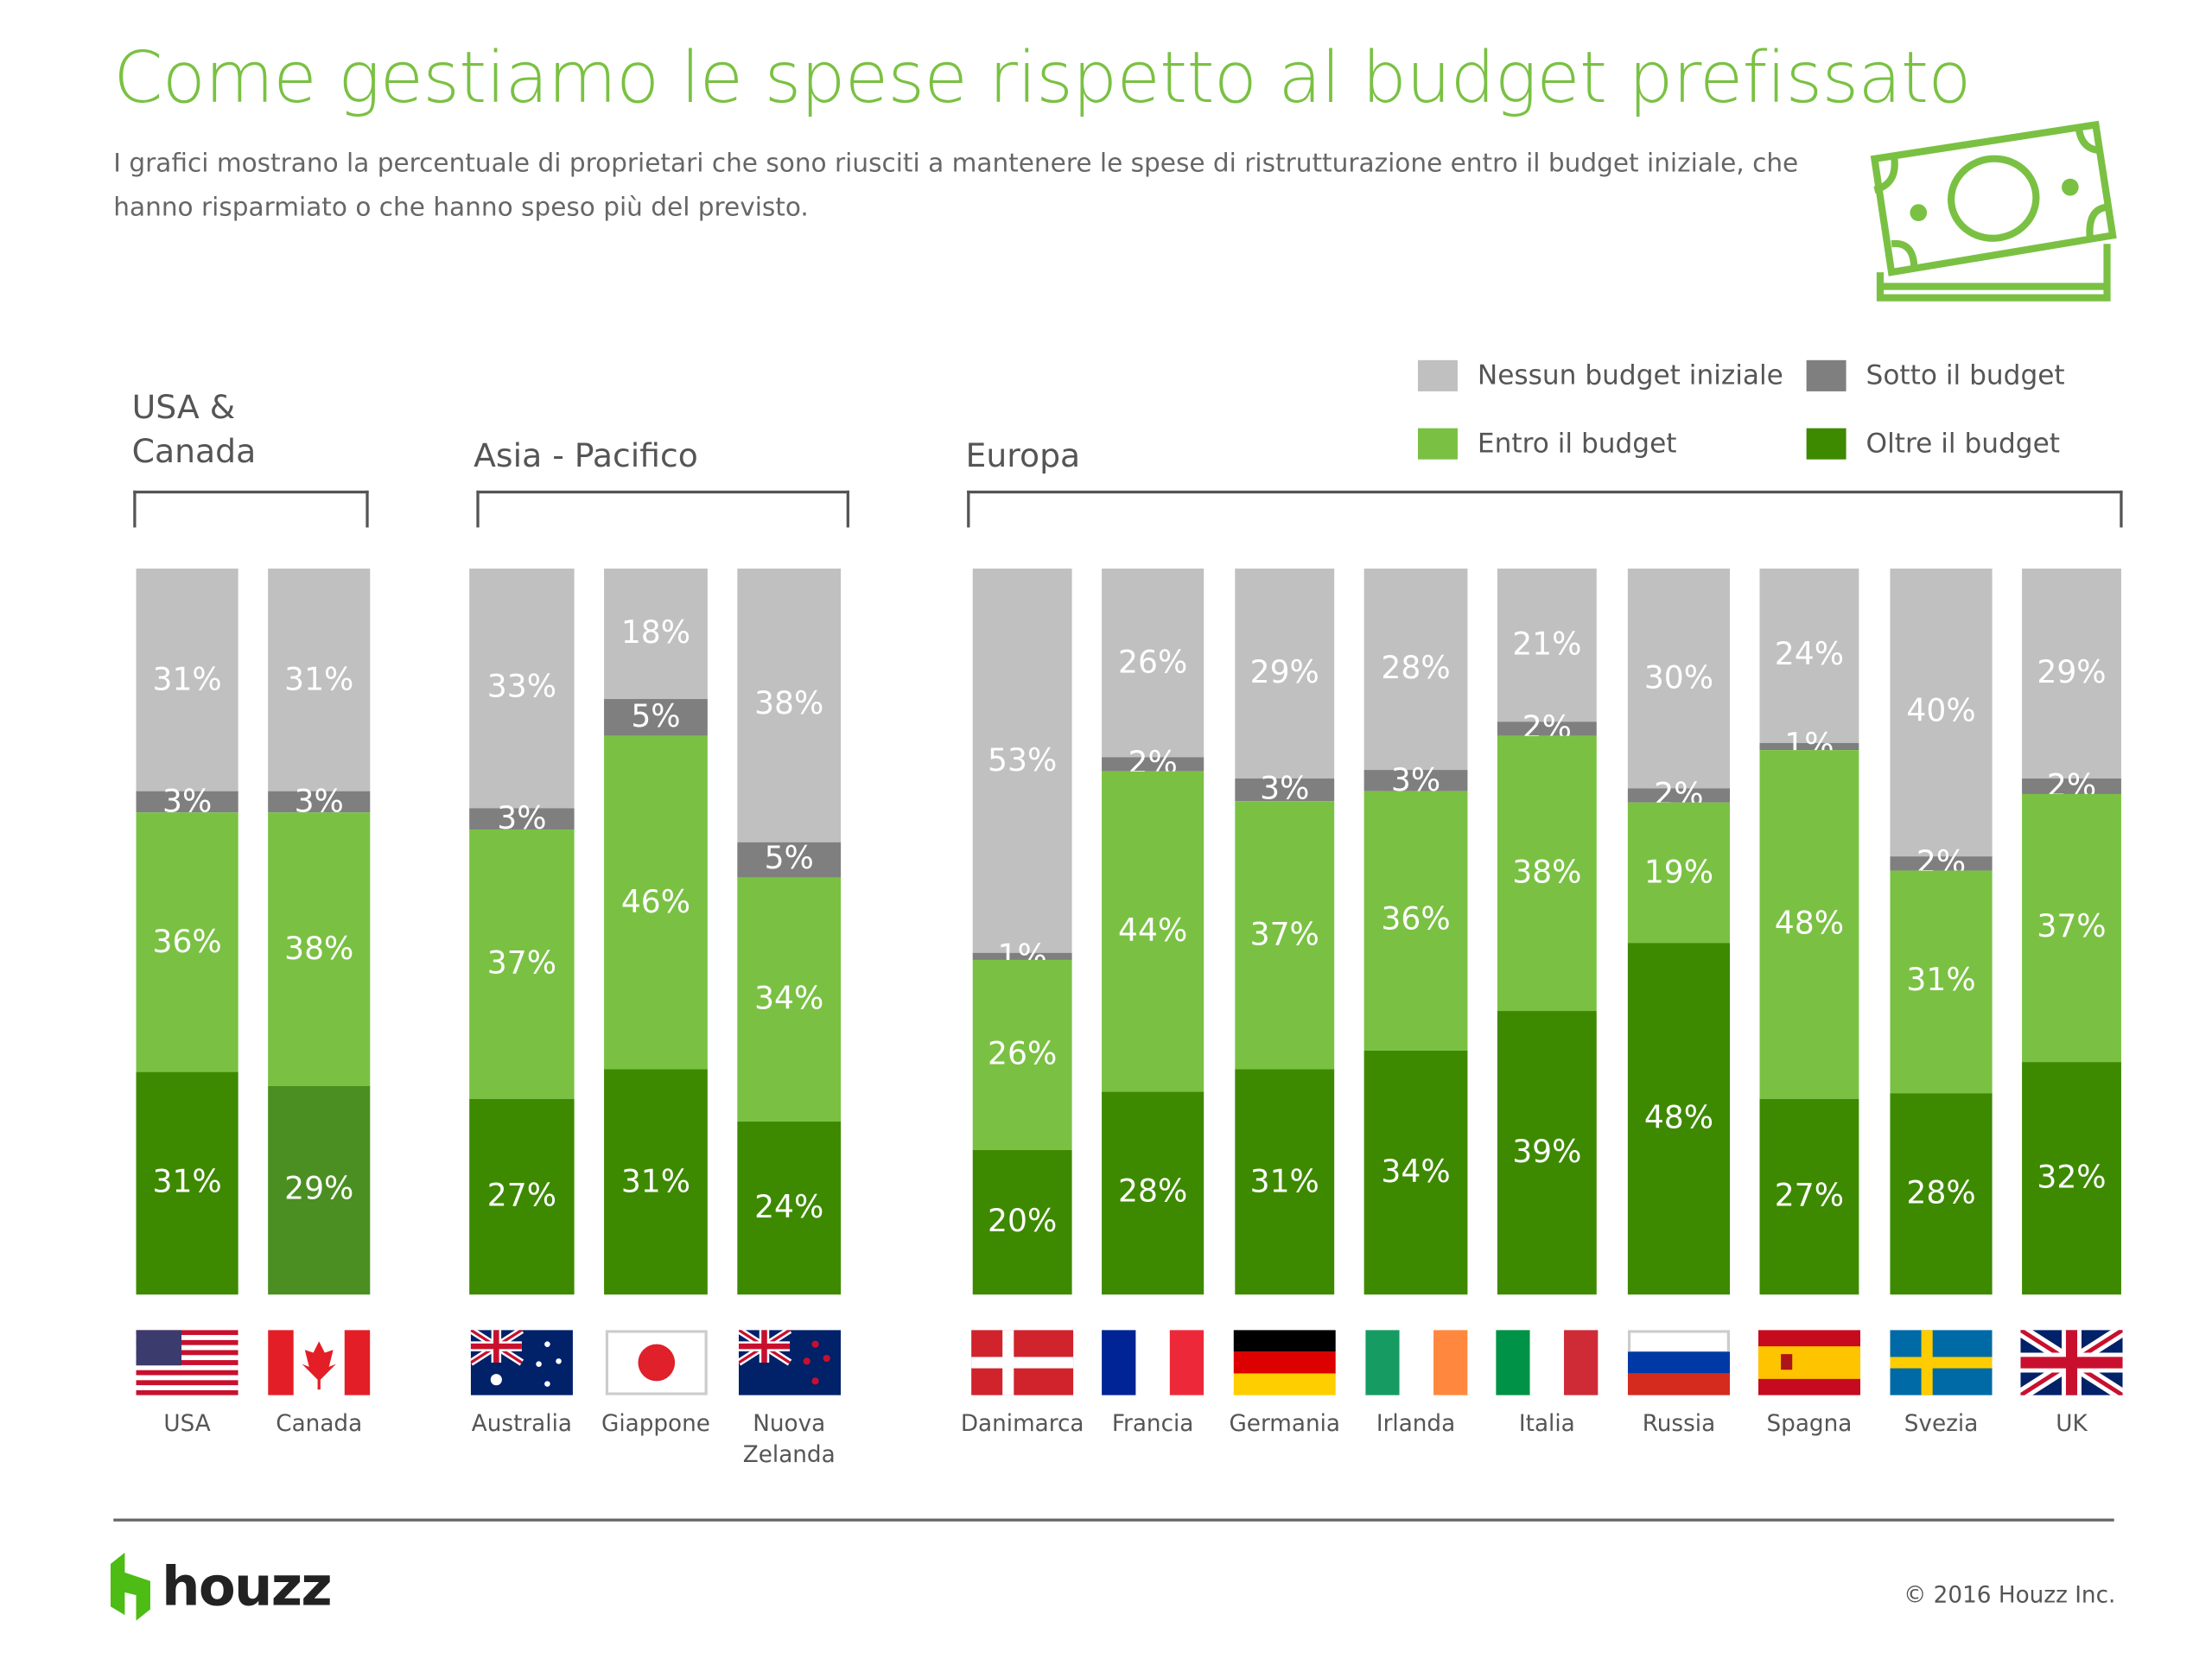 This screenshot has width=2212, height=1659. I want to click on new-zealand-flag-icon, so click(789, 1362).